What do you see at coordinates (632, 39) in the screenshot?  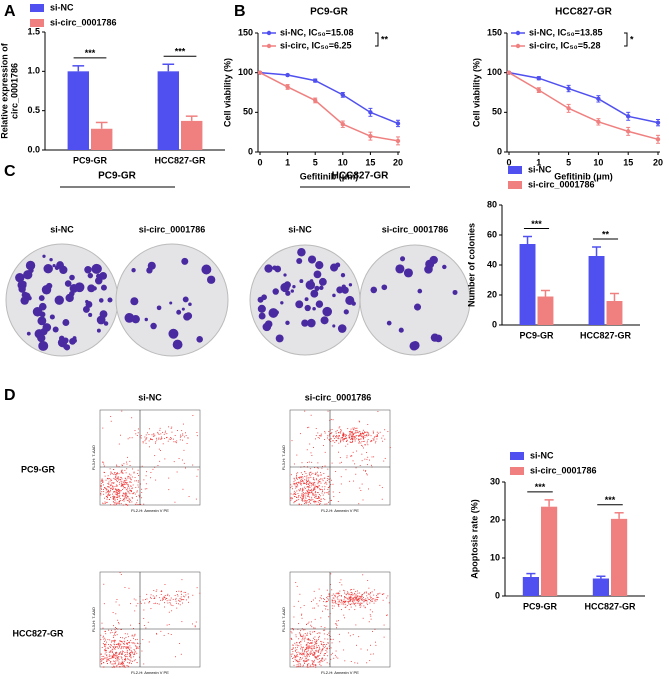 I see `significance: *` at bounding box center [632, 39].